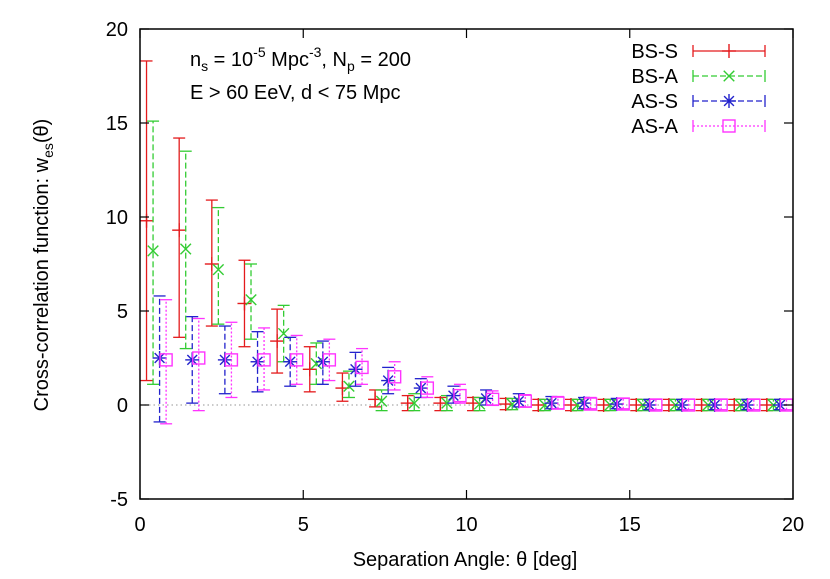  I want to click on legend-item: AS-A, so click(698, 127).